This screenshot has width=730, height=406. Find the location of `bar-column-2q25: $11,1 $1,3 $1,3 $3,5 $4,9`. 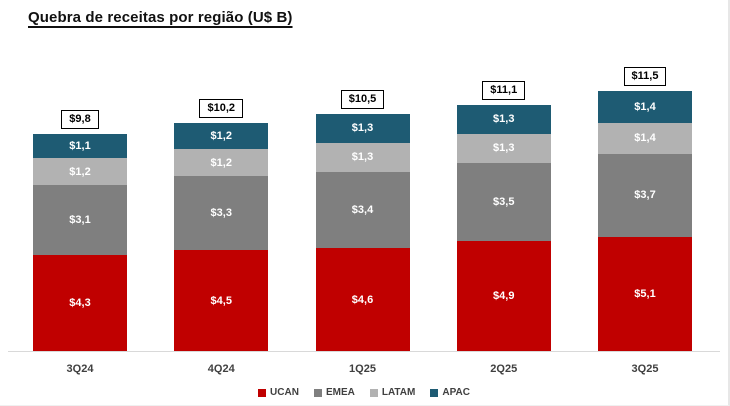

bar-column-2q25: $11,1 $1,3 $1,3 $3,5 $4,9 is located at coordinates (503, 215).